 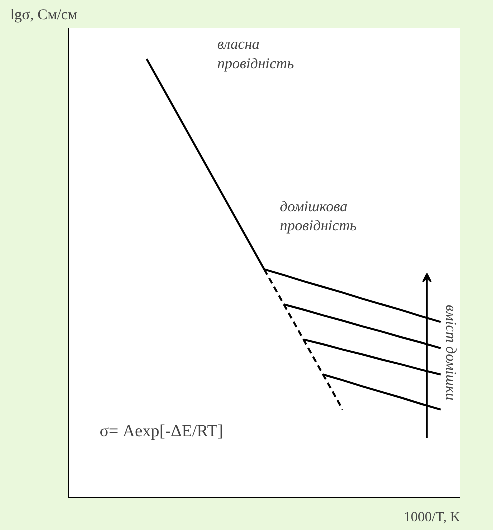 I want to click on annotation: домішкова провідність, so click(x=319, y=217).